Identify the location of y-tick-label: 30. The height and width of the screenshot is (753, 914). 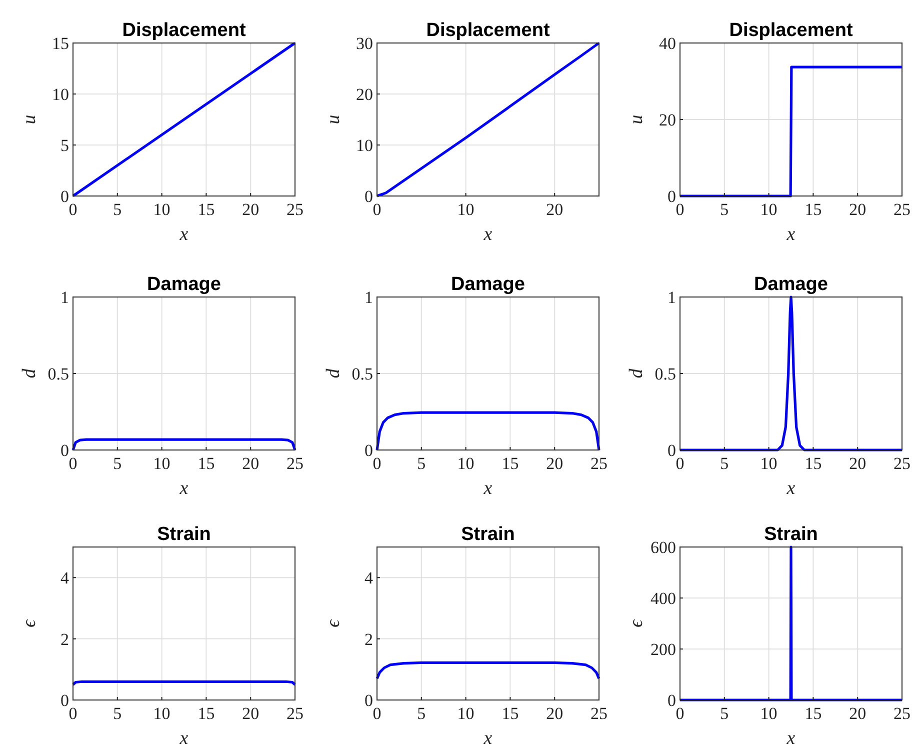
(364, 43).